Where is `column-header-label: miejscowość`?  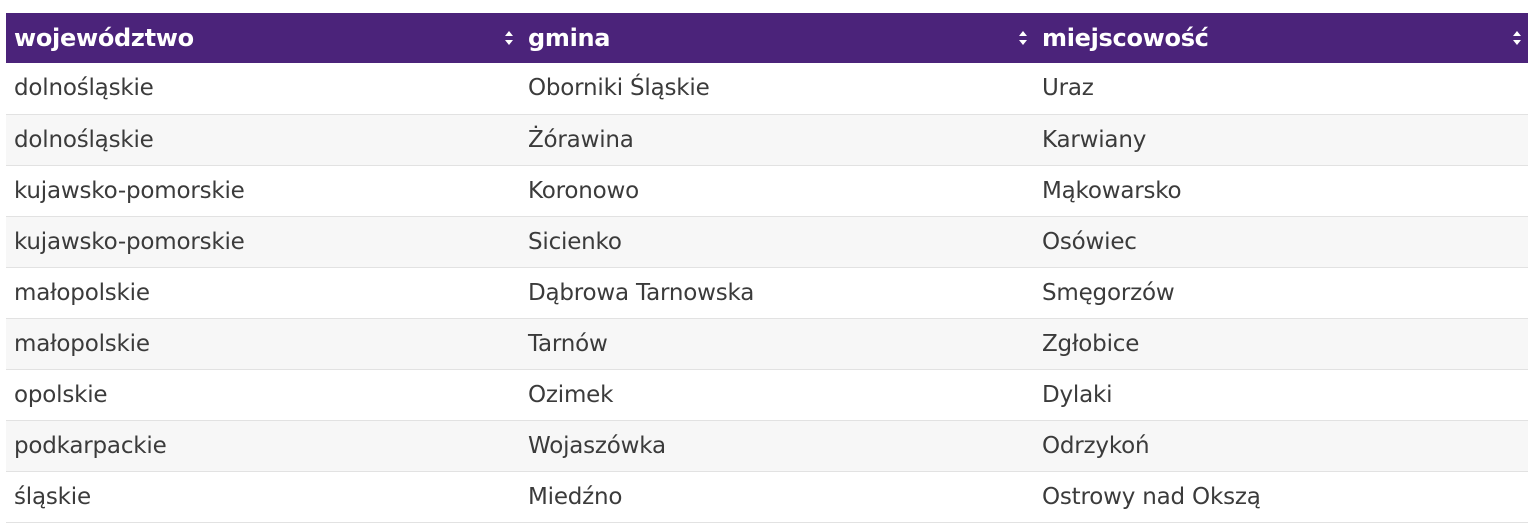
column-header-label: miejscowość is located at coordinates (1125, 38).